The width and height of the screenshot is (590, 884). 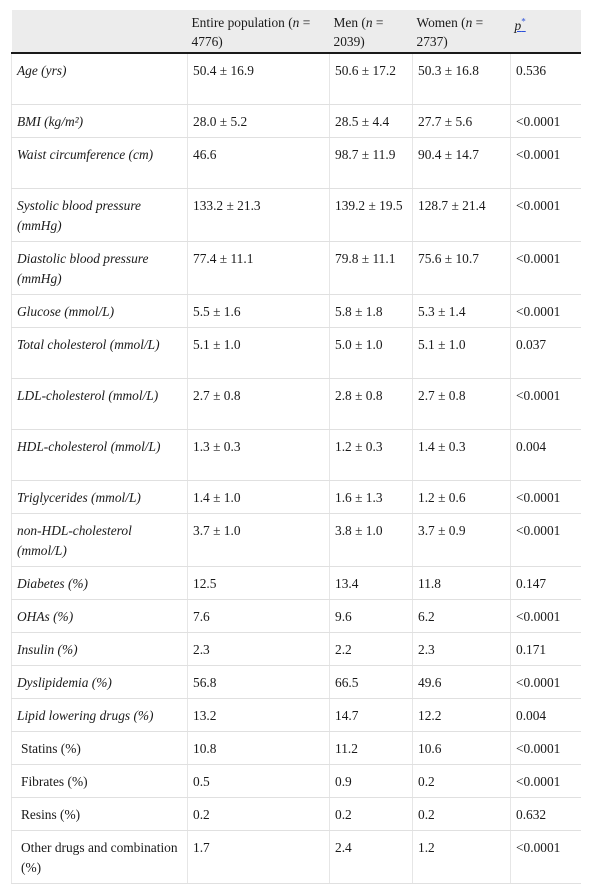 I want to click on row-label: Glucose (mmol/L), so click(x=99, y=311).